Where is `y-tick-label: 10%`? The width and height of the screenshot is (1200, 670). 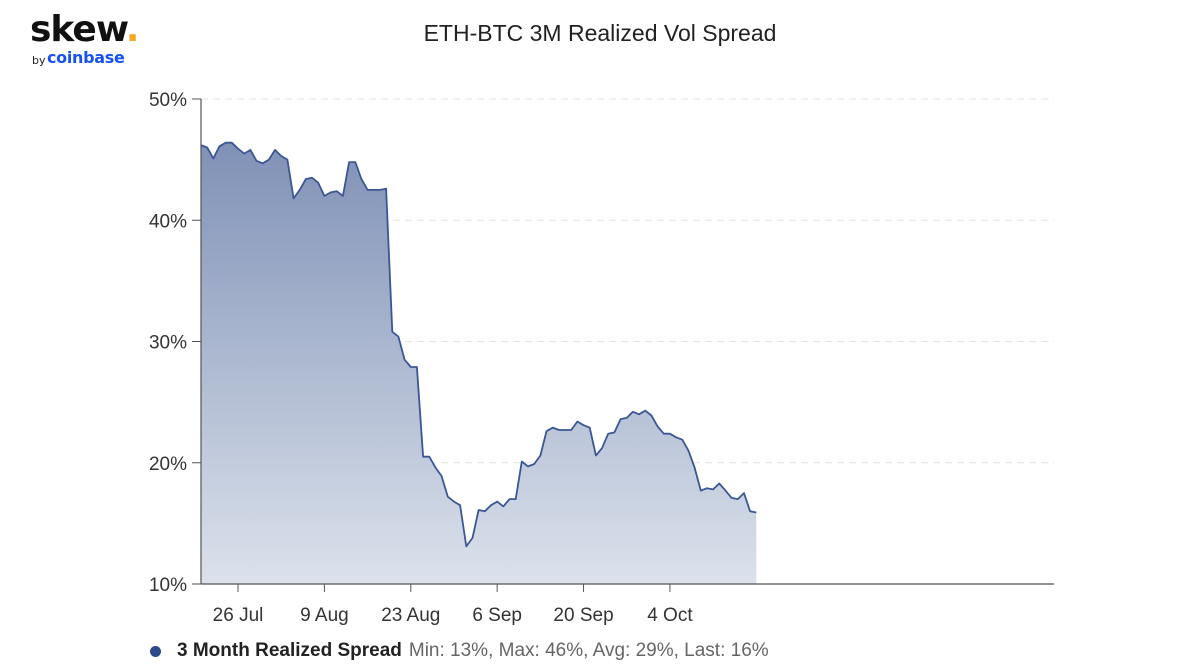 y-tick-label: 10% is located at coordinates (168, 585).